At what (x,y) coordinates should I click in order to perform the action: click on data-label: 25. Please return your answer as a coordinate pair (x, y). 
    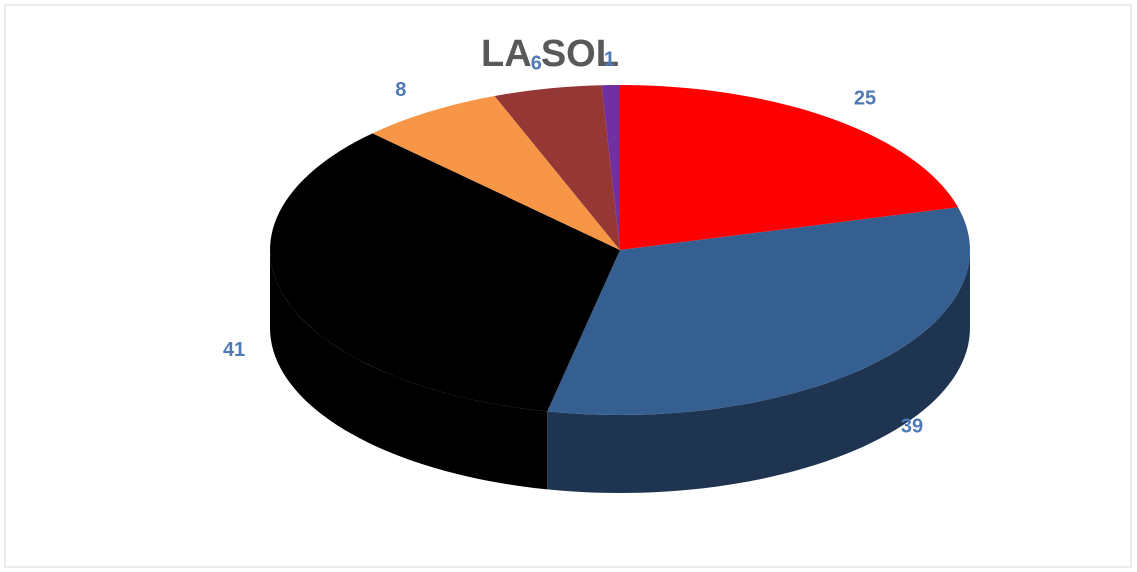
    Looking at the image, I should click on (865, 99).